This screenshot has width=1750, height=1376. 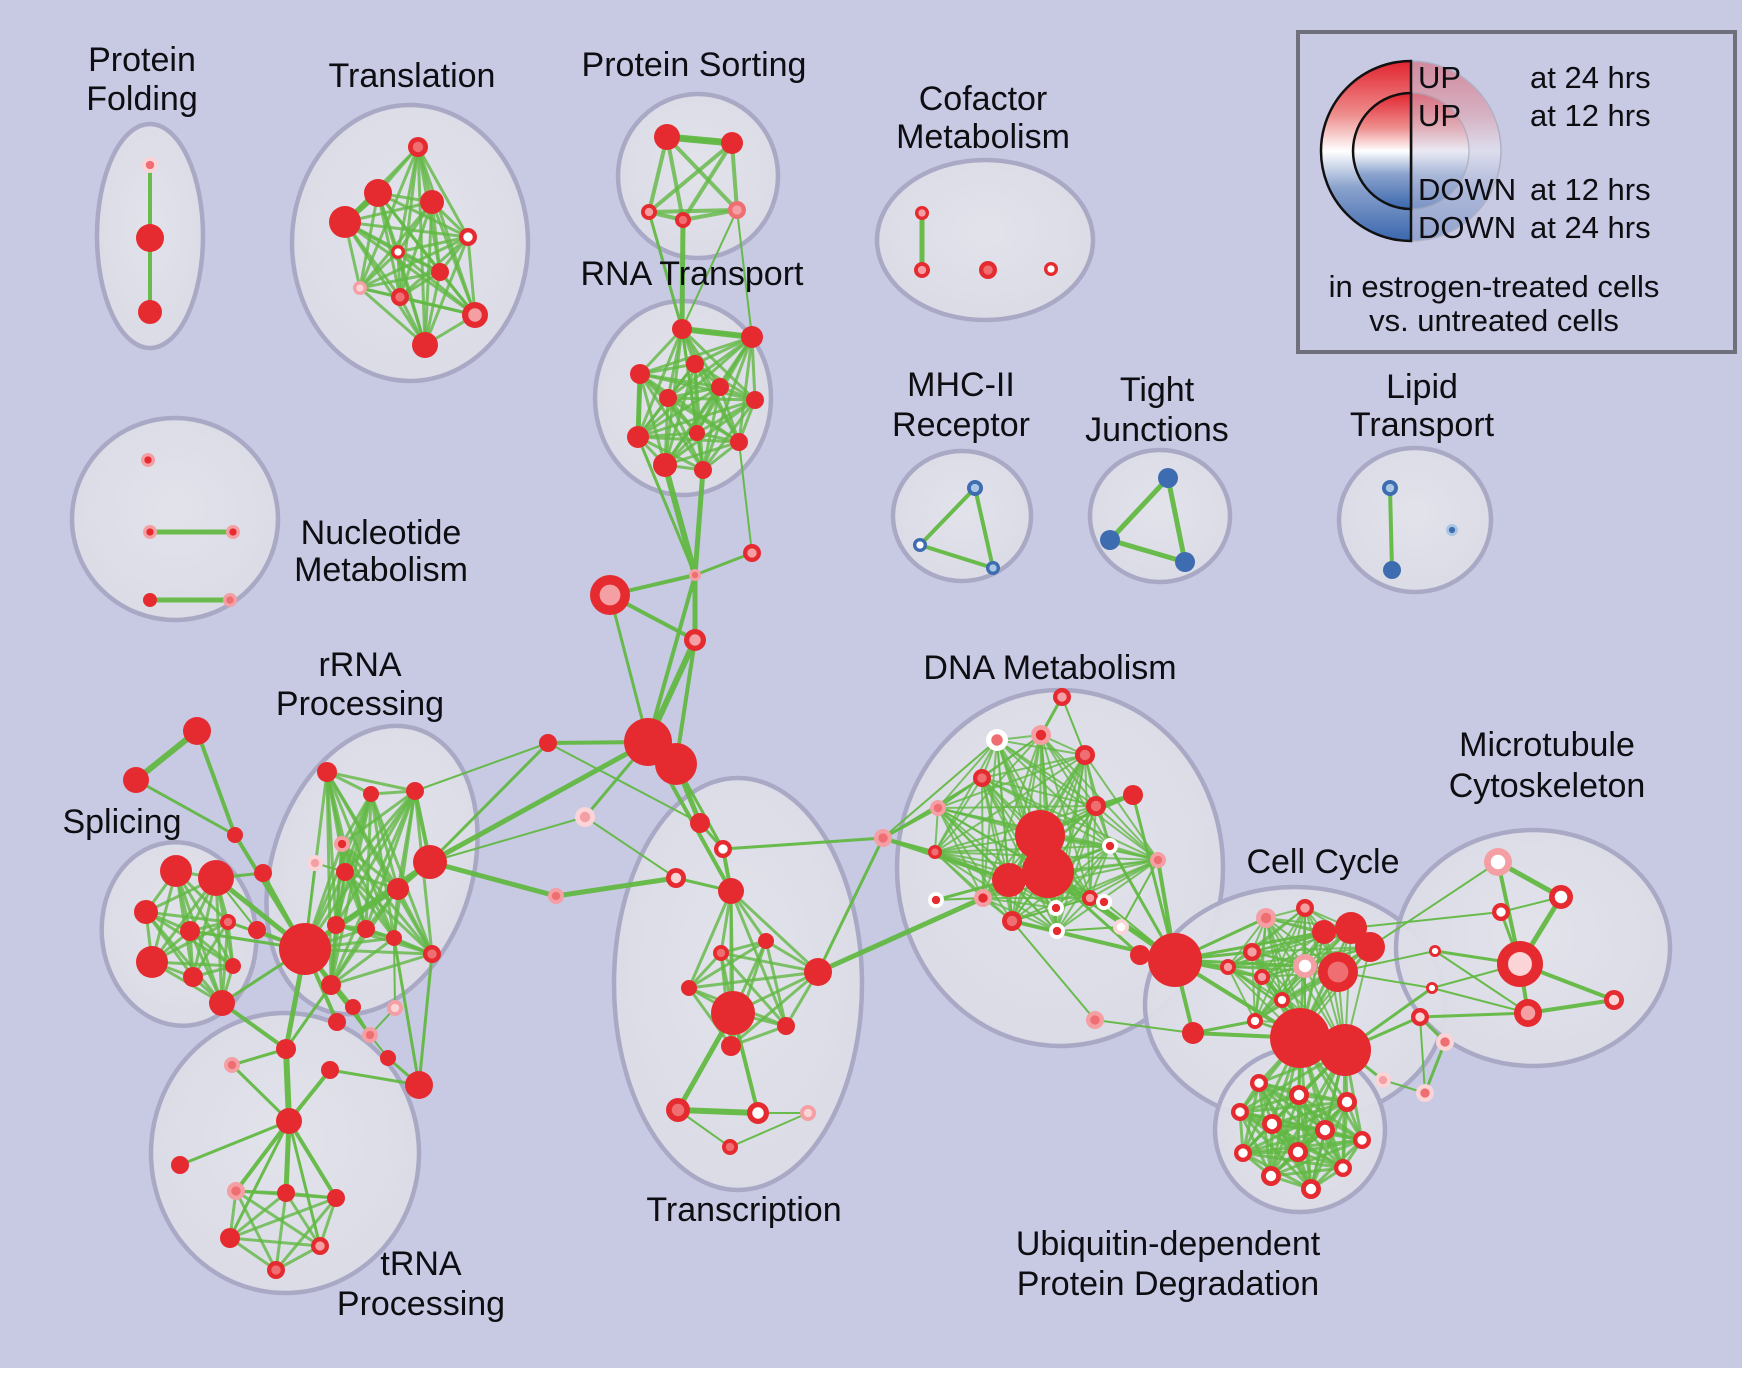 What do you see at coordinates (1252, 952) in the screenshot?
I see `node-cc6` at bounding box center [1252, 952].